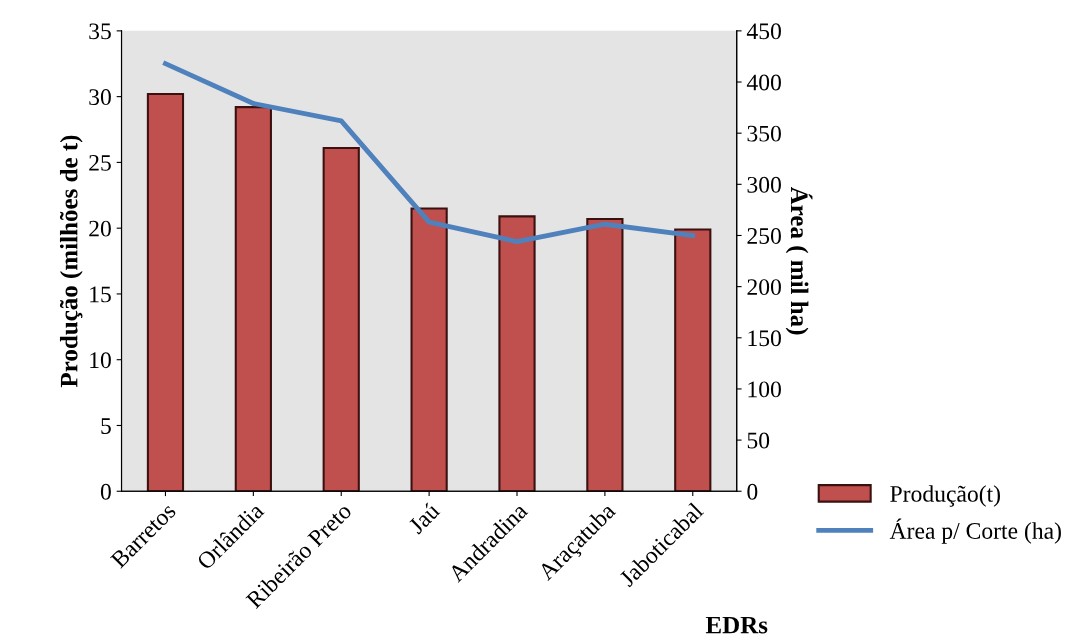  Describe the element at coordinates (799, 260) in the screenshot. I see `y2-axis-title: Área ( mil ha)` at that location.